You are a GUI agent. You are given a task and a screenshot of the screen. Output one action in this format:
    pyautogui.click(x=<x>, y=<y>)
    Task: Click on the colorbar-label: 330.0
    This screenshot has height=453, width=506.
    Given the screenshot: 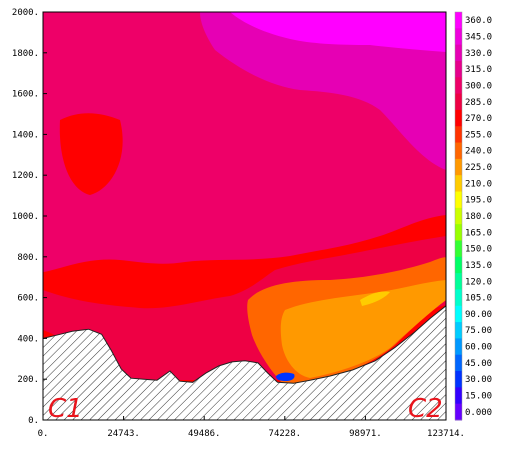 What is the action you would take?
    pyautogui.click(x=478, y=54)
    